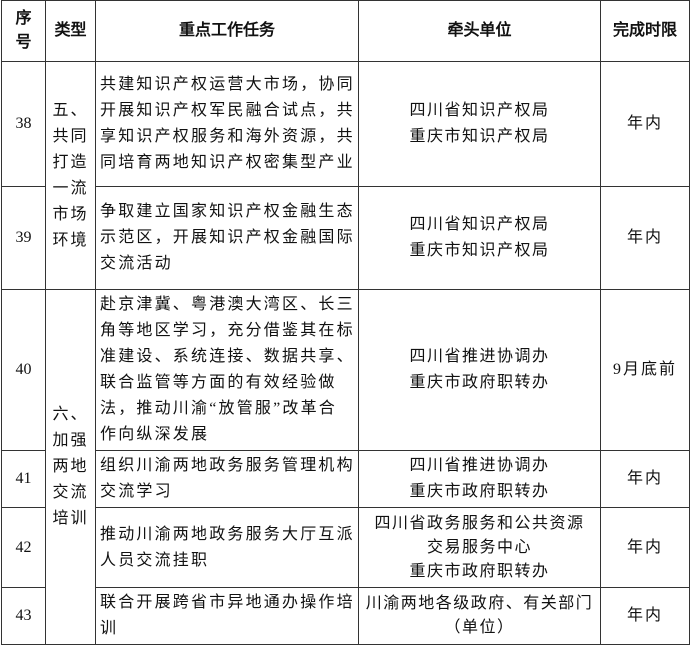 The width and height of the screenshot is (690, 645). I want to click on lead-line: 川渝两地各级政府、有关部门（单位）, so click(479, 615).